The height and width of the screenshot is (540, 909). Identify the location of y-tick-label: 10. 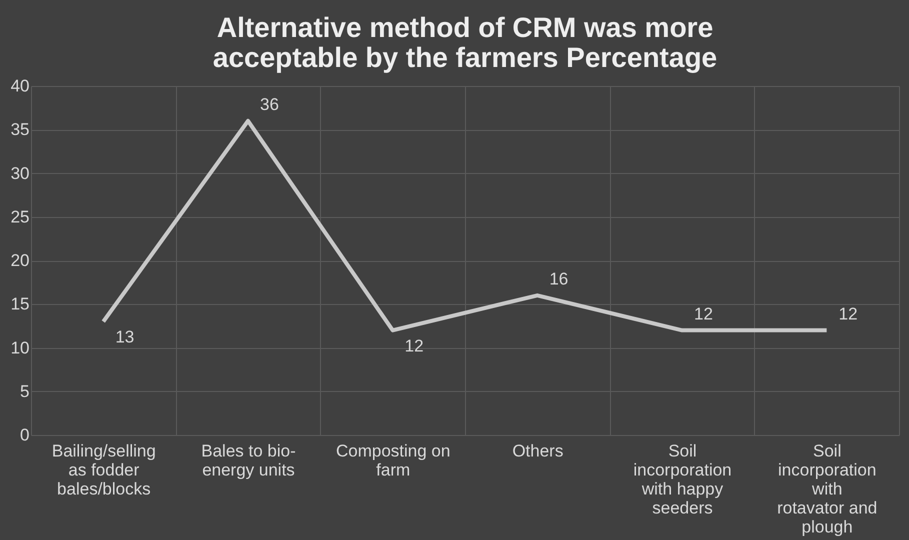
(20, 348).